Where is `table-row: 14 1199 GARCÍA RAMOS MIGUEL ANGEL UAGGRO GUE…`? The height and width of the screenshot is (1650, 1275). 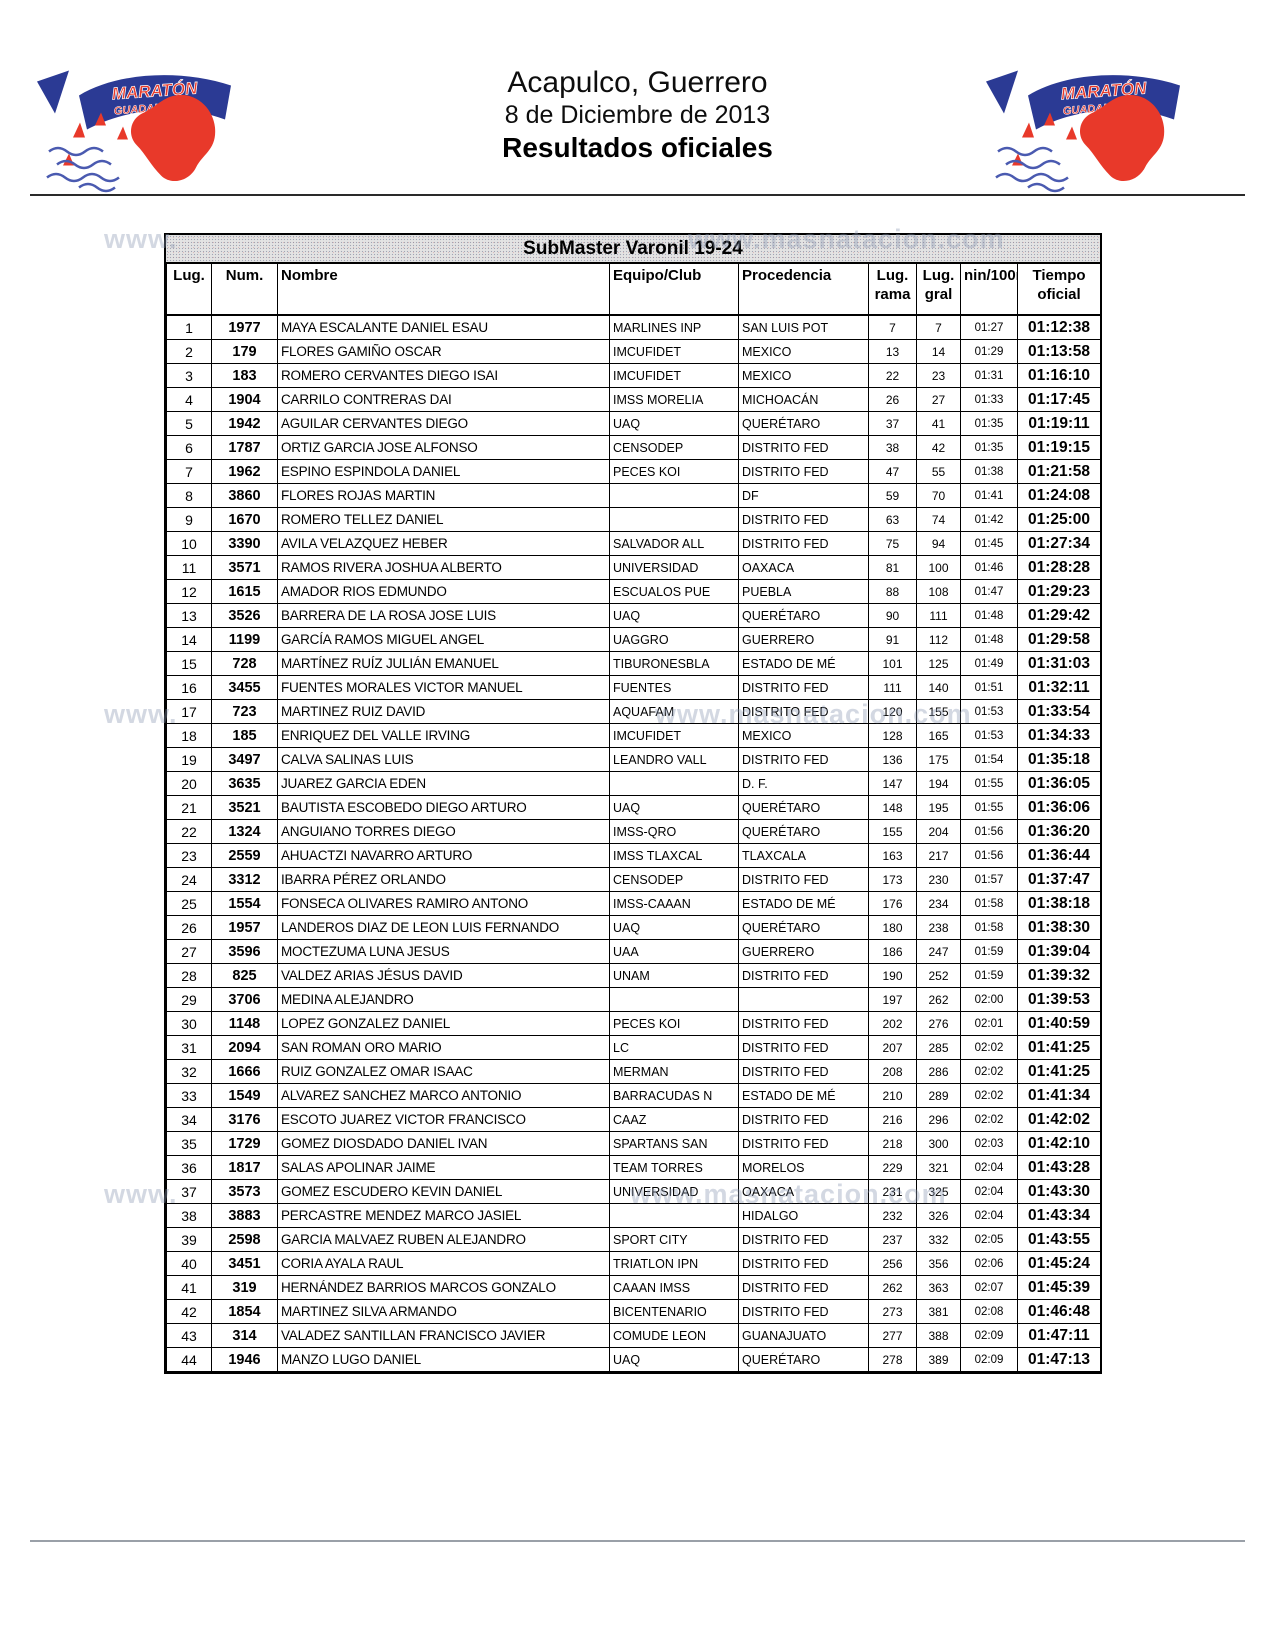
table-row: 14 1199 GARCÍA RAMOS MIGUEL ANGEL UAGGRO GUE… is located at coordinates (633, 639).